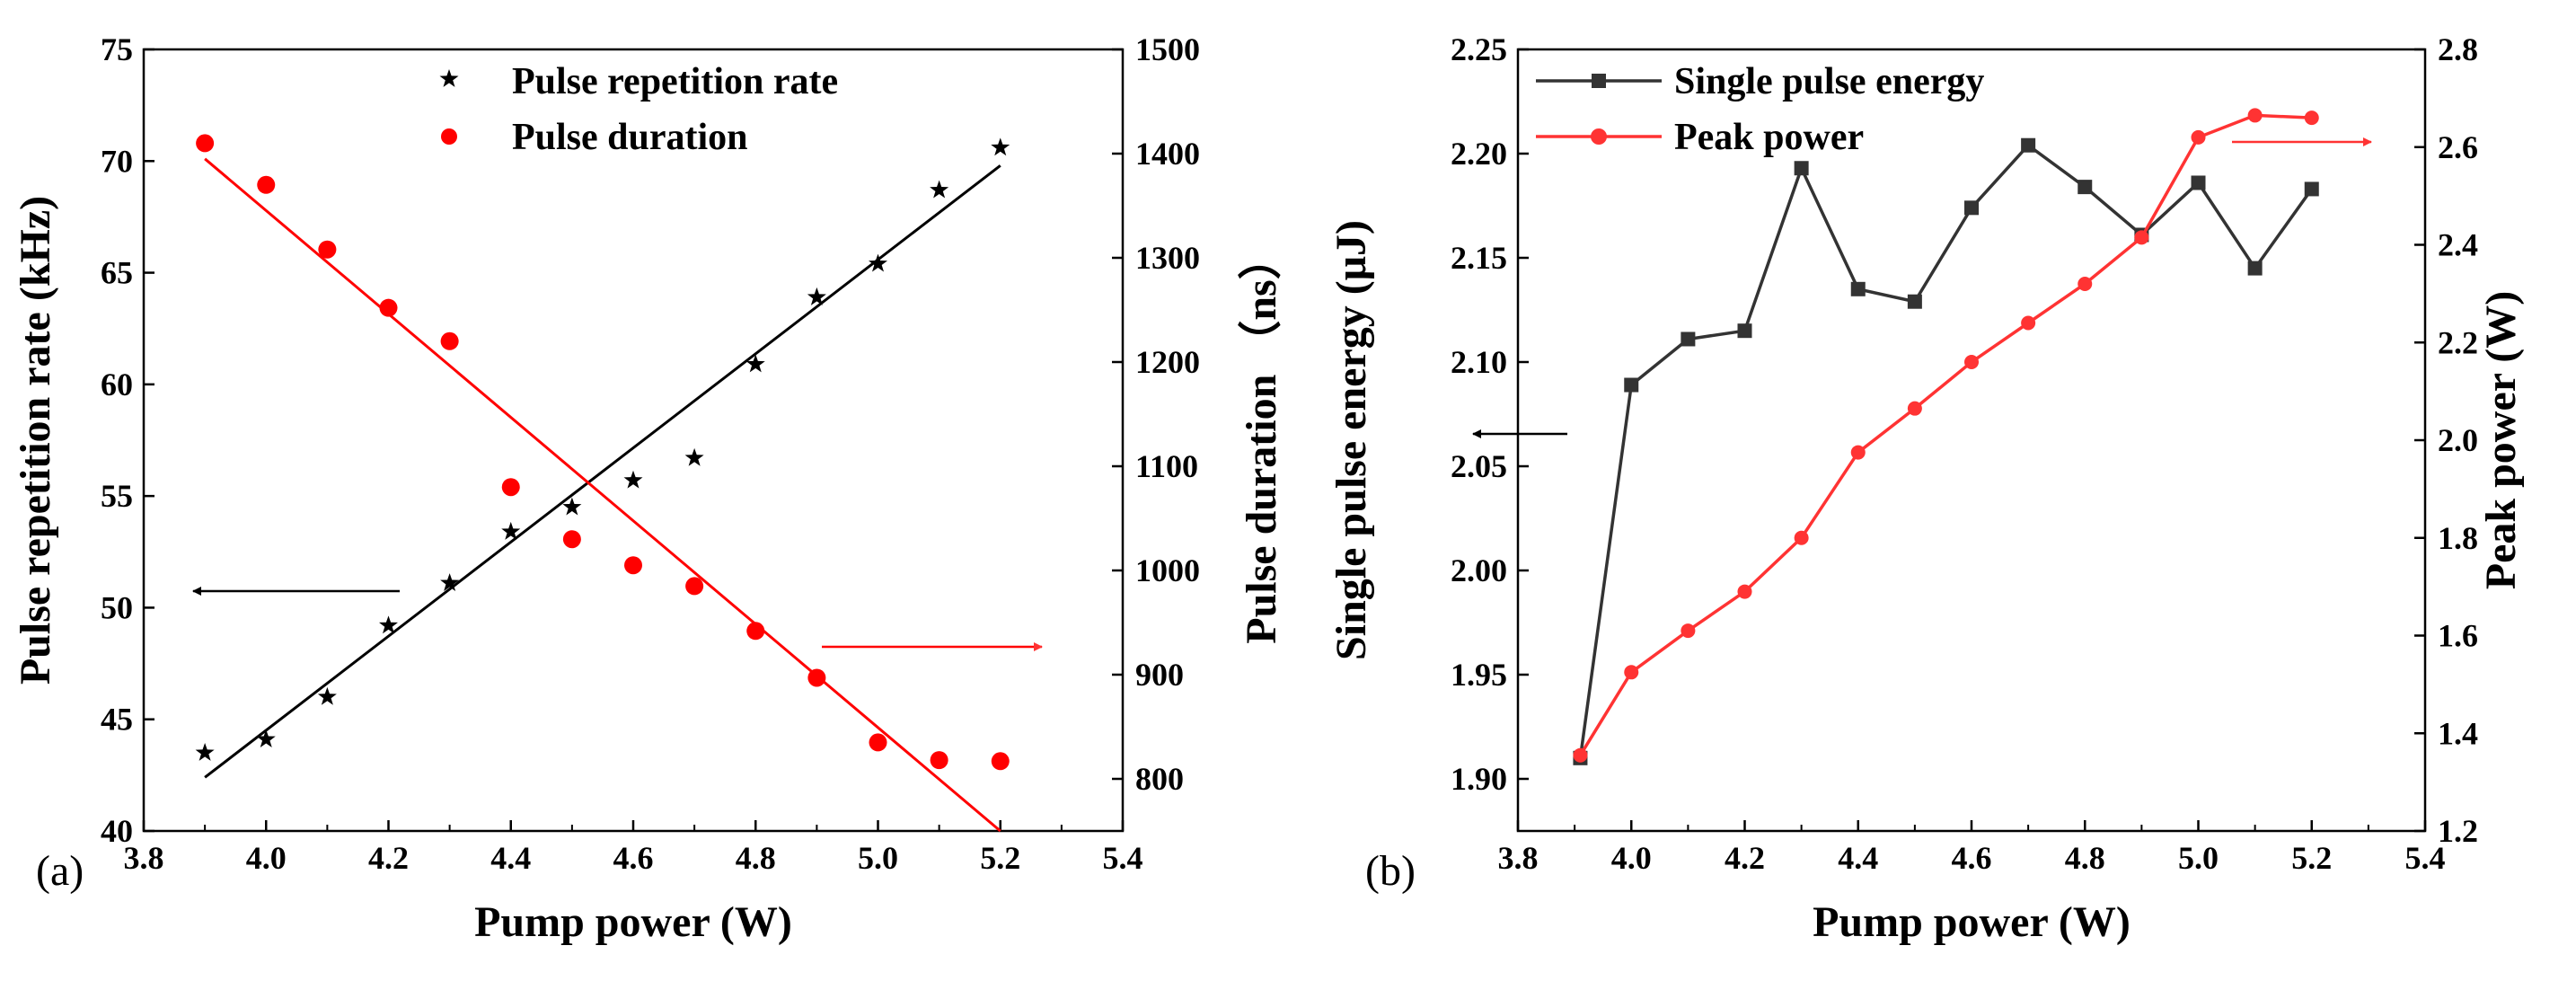  Describe the element at coordinates (2458, 147) in the screenshot. I see `y2-tick-label: 2.6` at that location.